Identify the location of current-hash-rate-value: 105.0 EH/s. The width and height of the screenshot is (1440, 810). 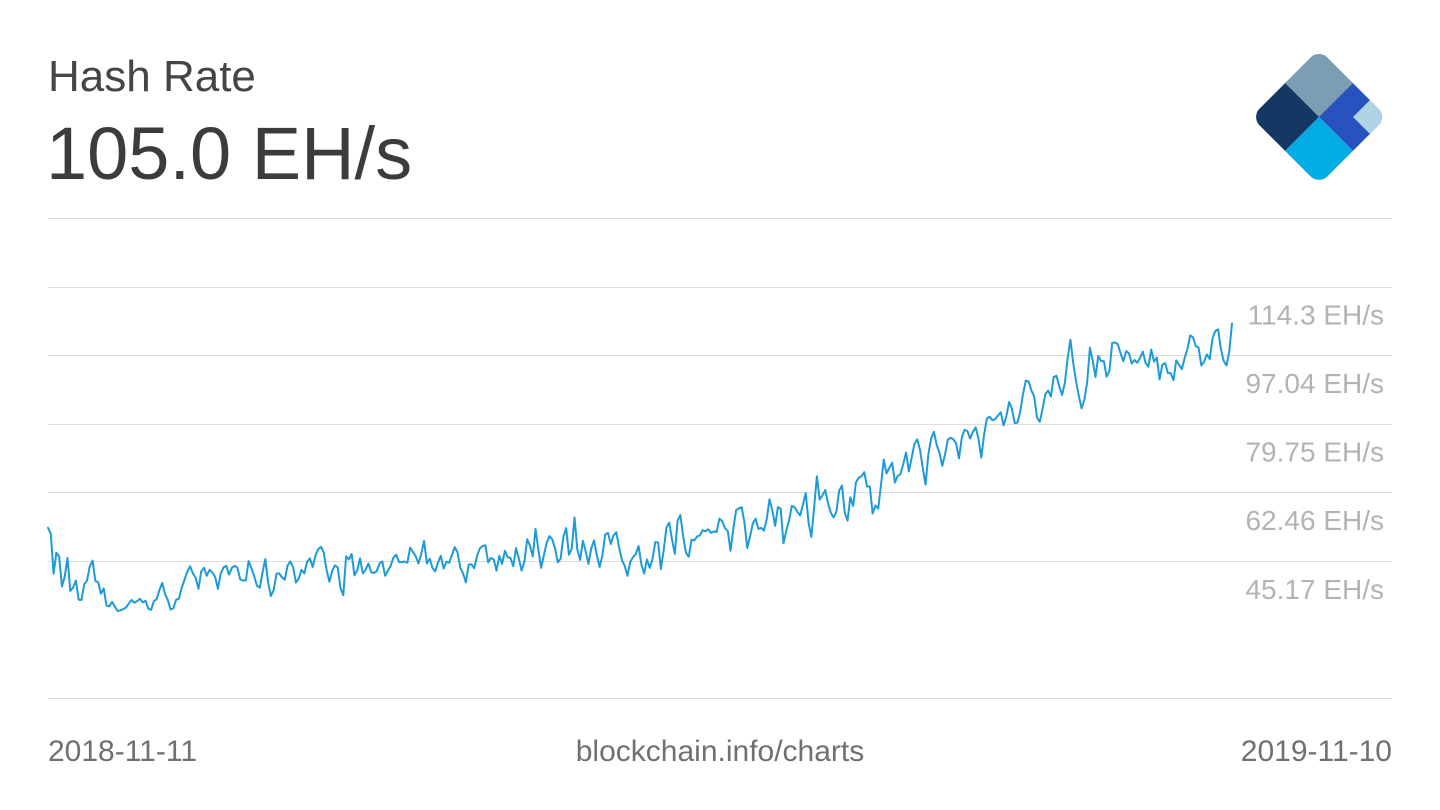
(229, 153).